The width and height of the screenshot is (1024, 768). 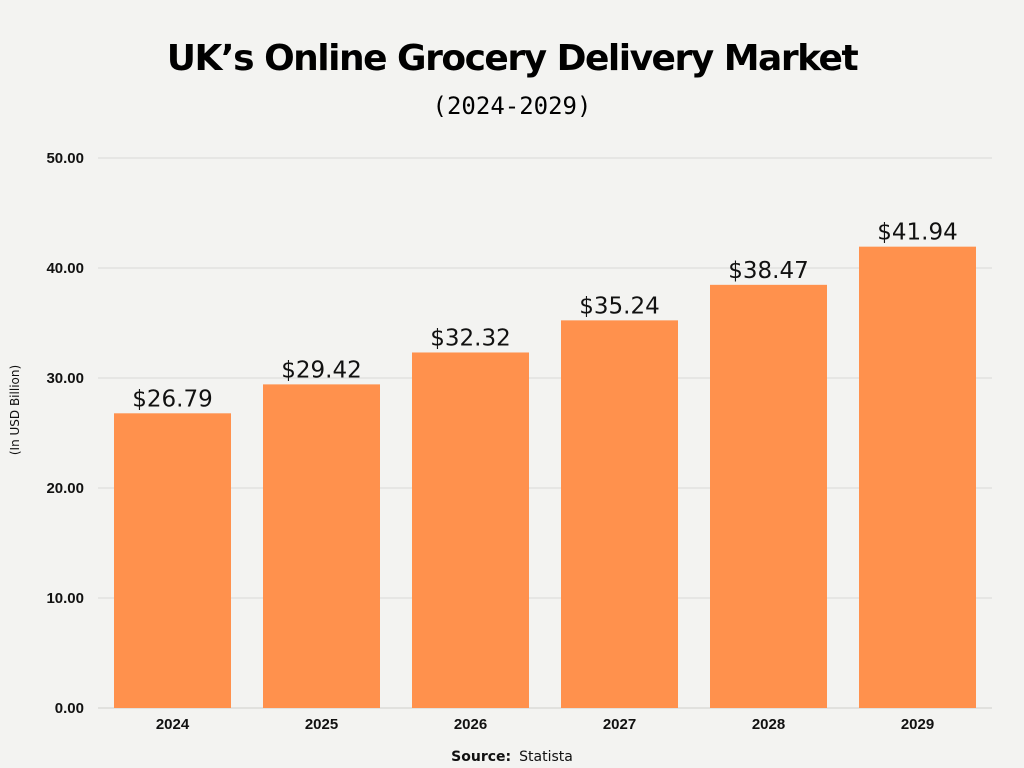 What do you see at coordinates (470, 338) in the screenshot?
I see `value-label: $32.32` at bounding box center [470, 338].